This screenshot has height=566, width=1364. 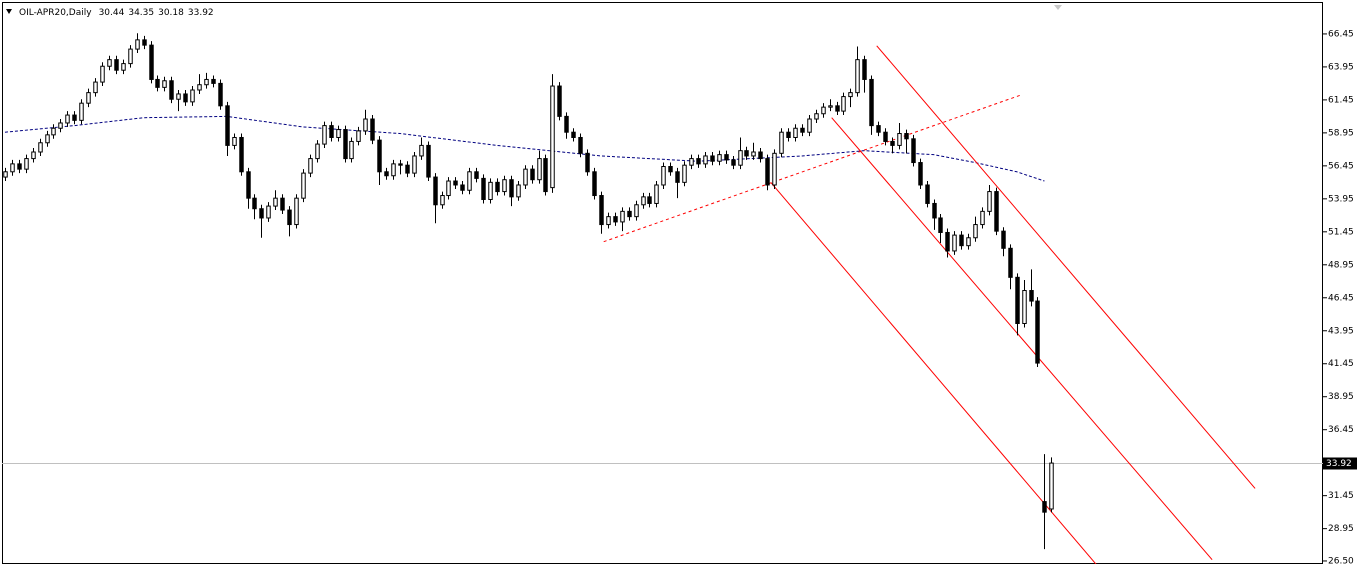 What do you see at coordinates (1341, 529) in the screenshot?
I see `y-tick-label: 28.95` at bounding box center [1341, 529].